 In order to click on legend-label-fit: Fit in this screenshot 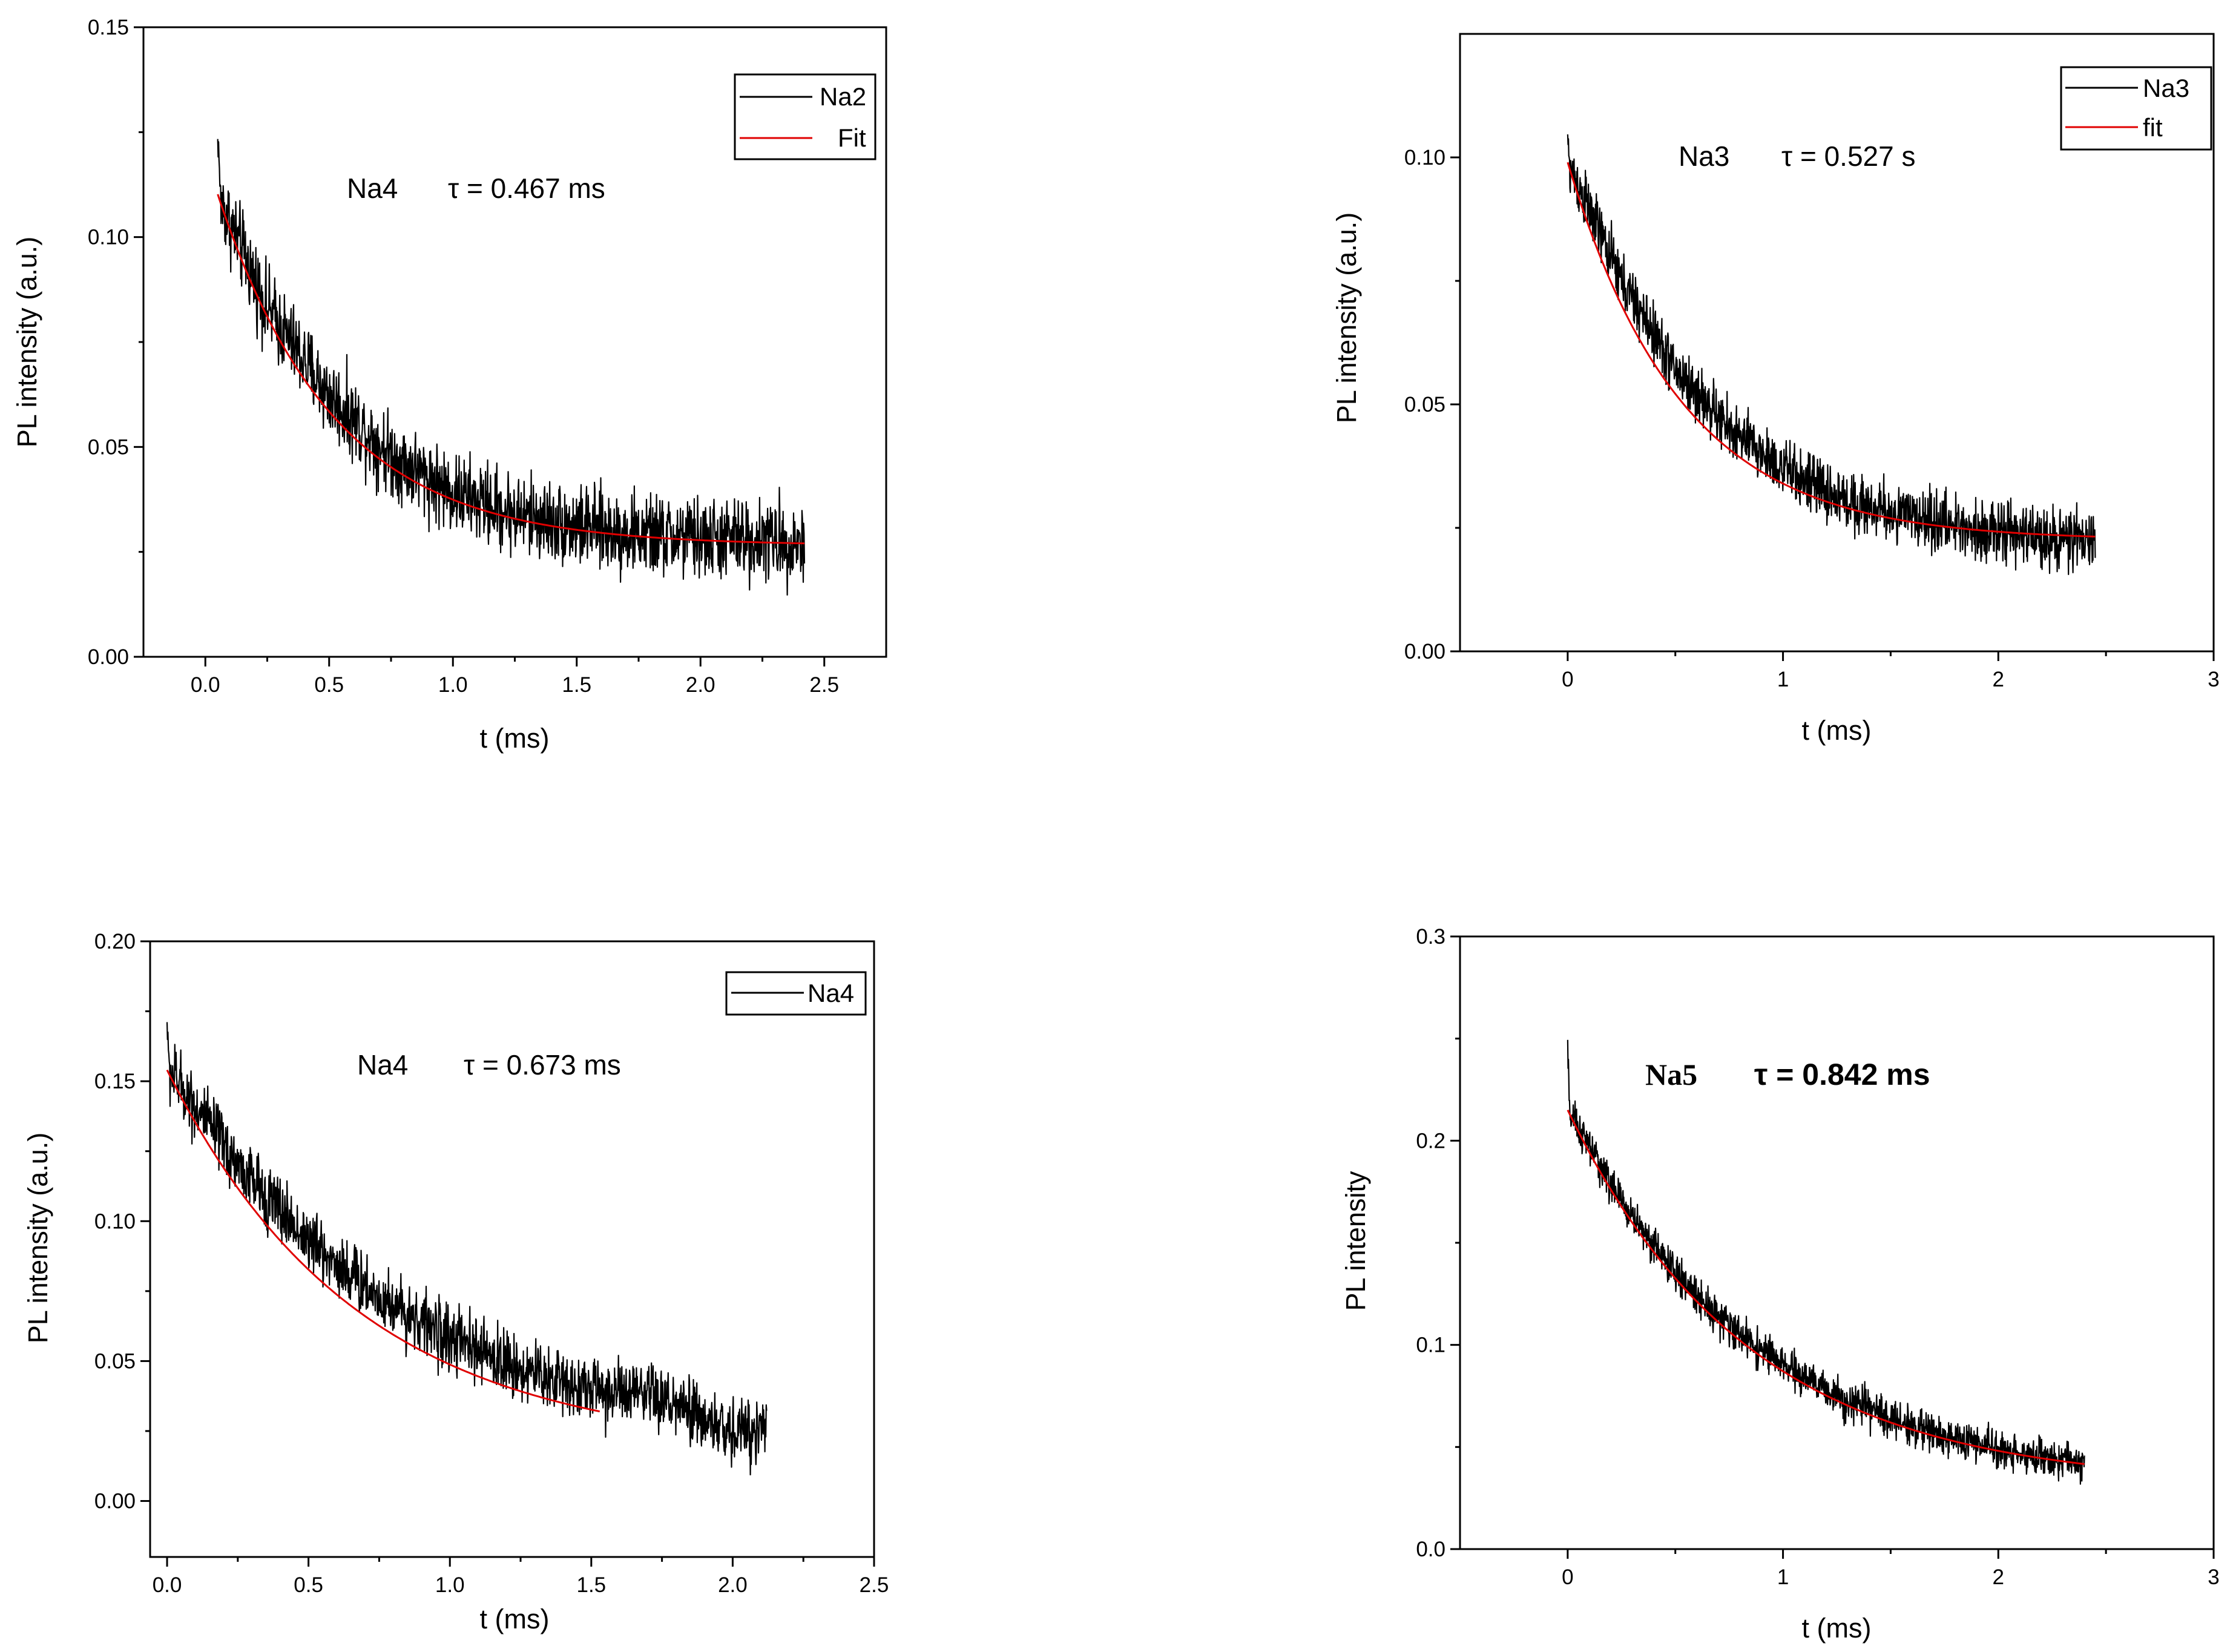, I will do `click(852, 137)`.